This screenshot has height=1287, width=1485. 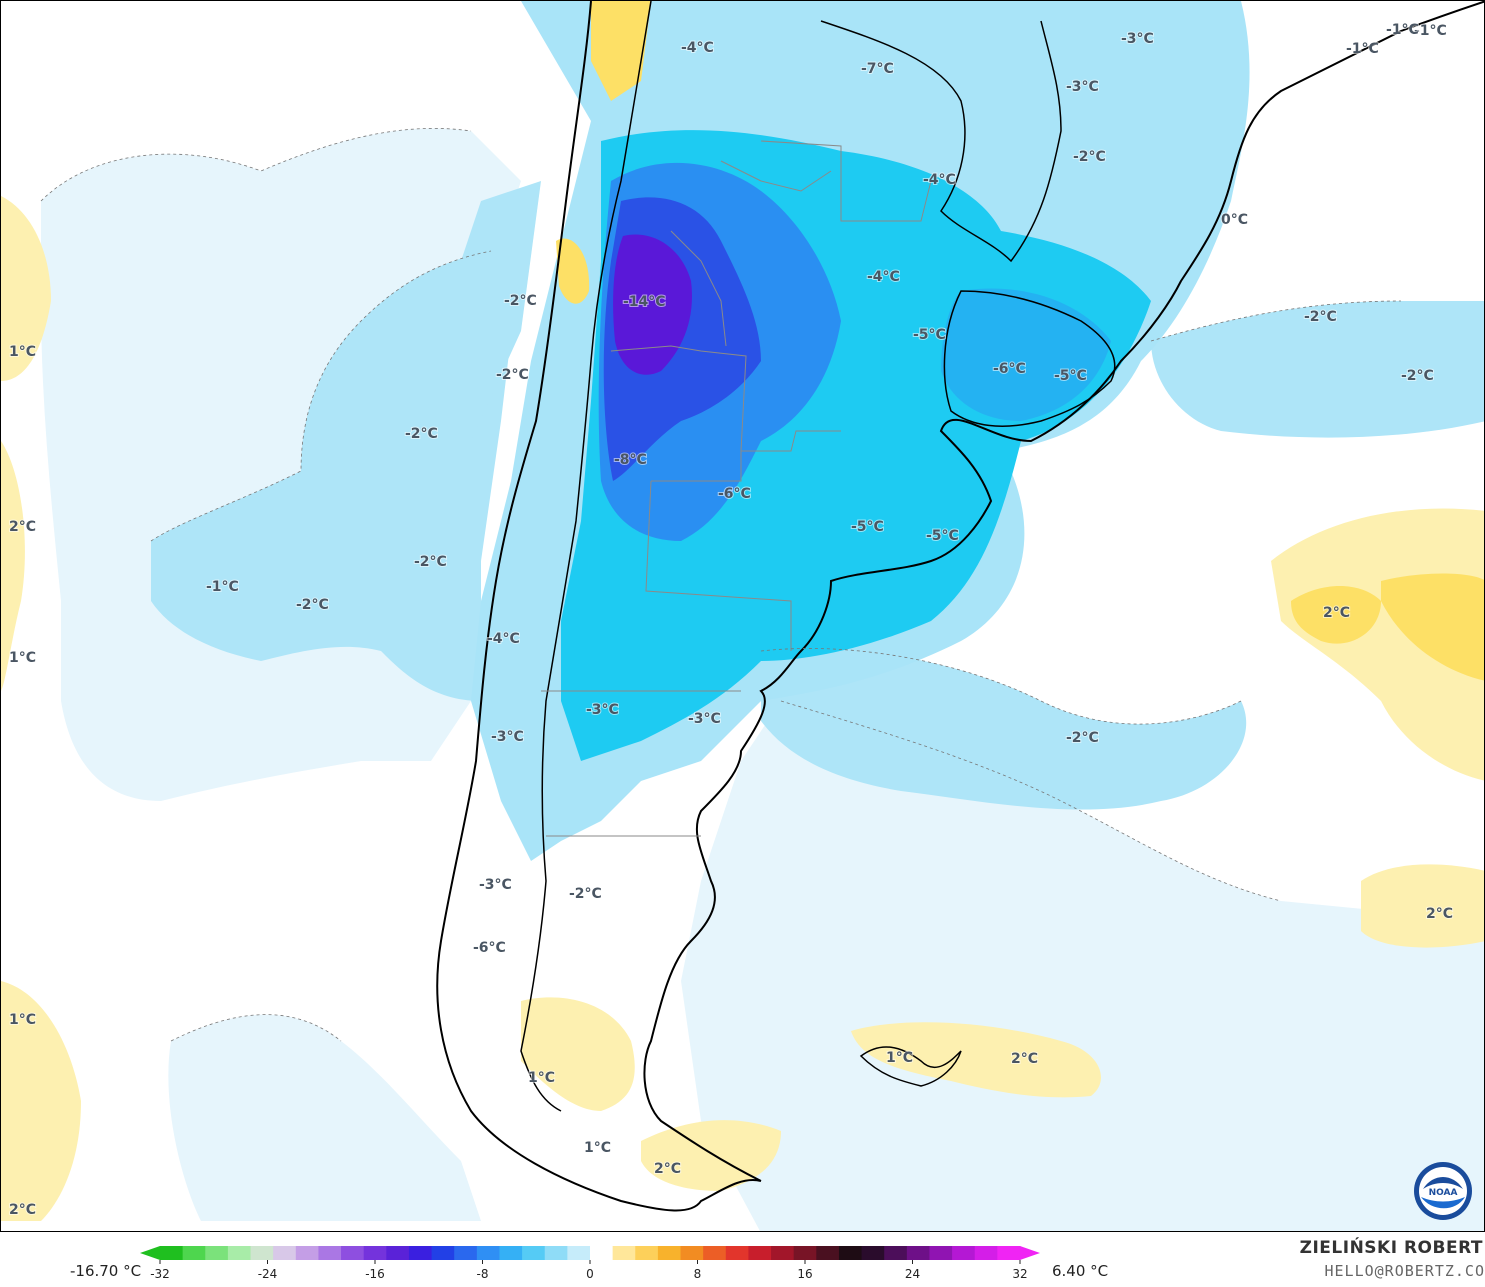 What do you see at coordinates (375, 1274) in the screenshot?
I see `color-scale-tick-label: -16` at bounding box center [375, 1274].